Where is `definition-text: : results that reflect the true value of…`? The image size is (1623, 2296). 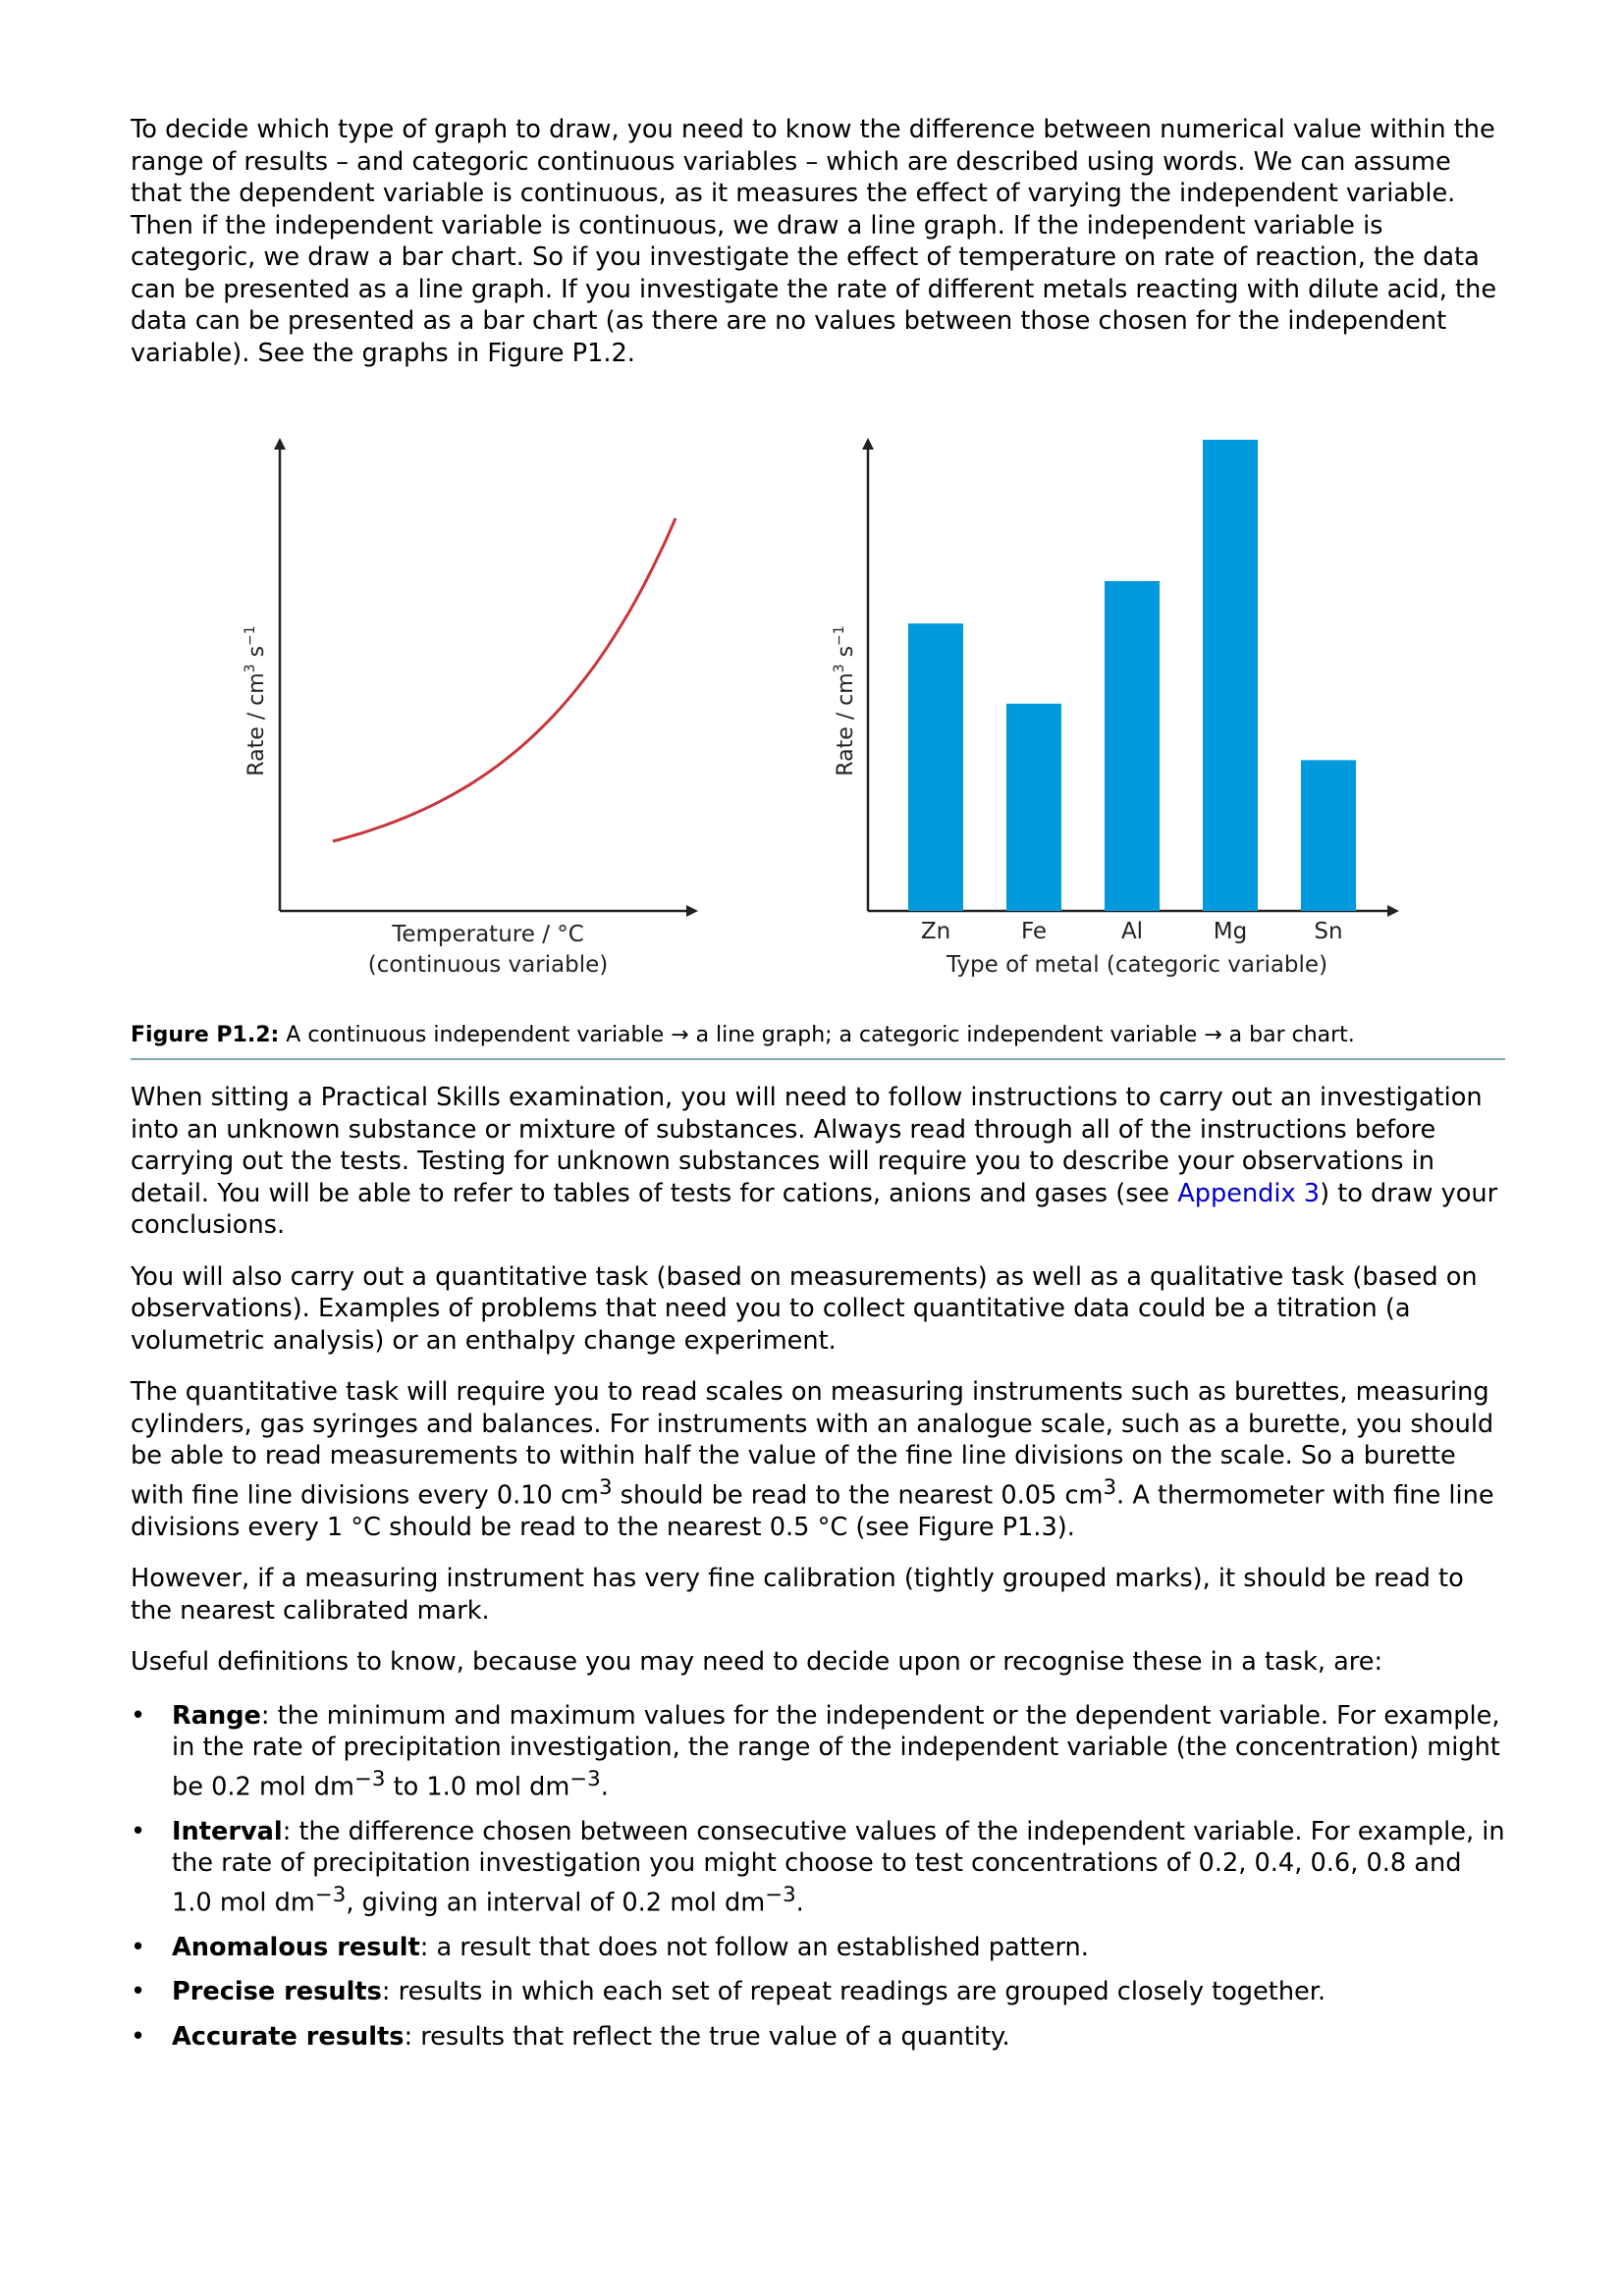 definition-text: : results that reflect the true value of… is located at coordinates (707, 2036).